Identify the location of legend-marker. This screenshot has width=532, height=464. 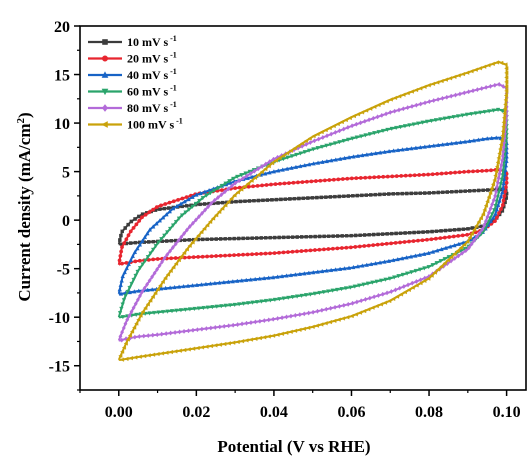
(105, 42).